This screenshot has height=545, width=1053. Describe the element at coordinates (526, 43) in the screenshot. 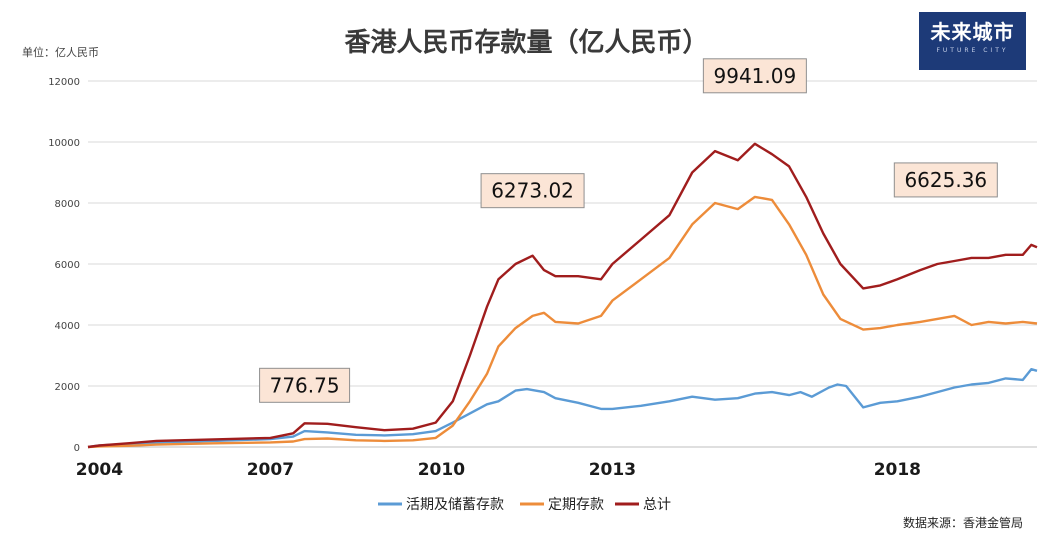

I see `chart-title: 香港人民币存款量（亿人民币）` at that location.